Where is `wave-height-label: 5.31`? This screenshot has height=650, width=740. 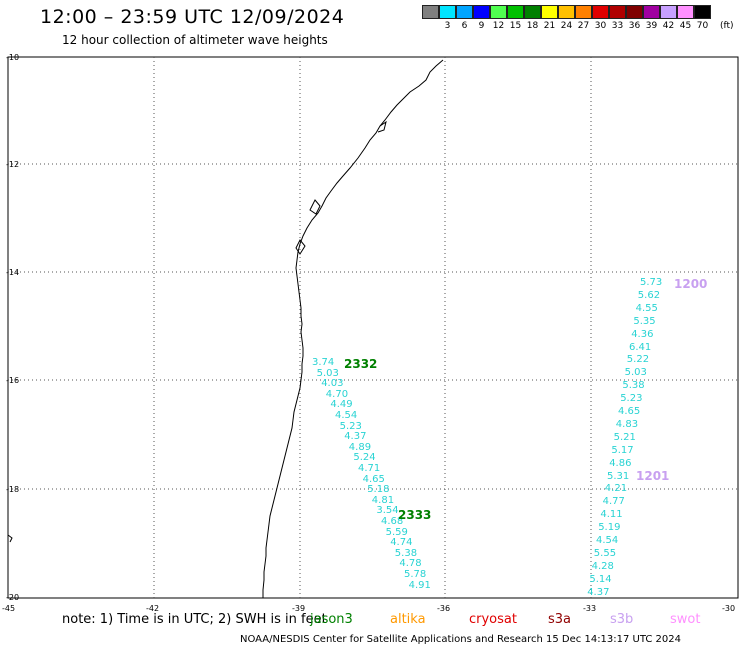
wave-height-label: 5.31 is located at coordinates (618, 476).